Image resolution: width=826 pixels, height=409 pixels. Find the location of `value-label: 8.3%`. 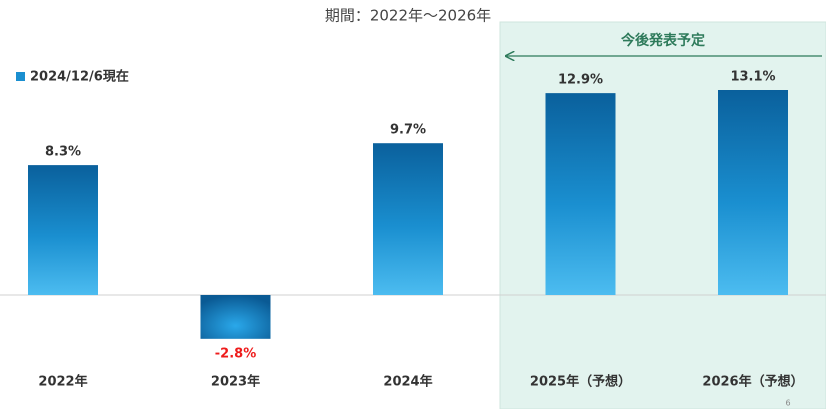

value-label: 8.3% is located at coordinates (63, 152).